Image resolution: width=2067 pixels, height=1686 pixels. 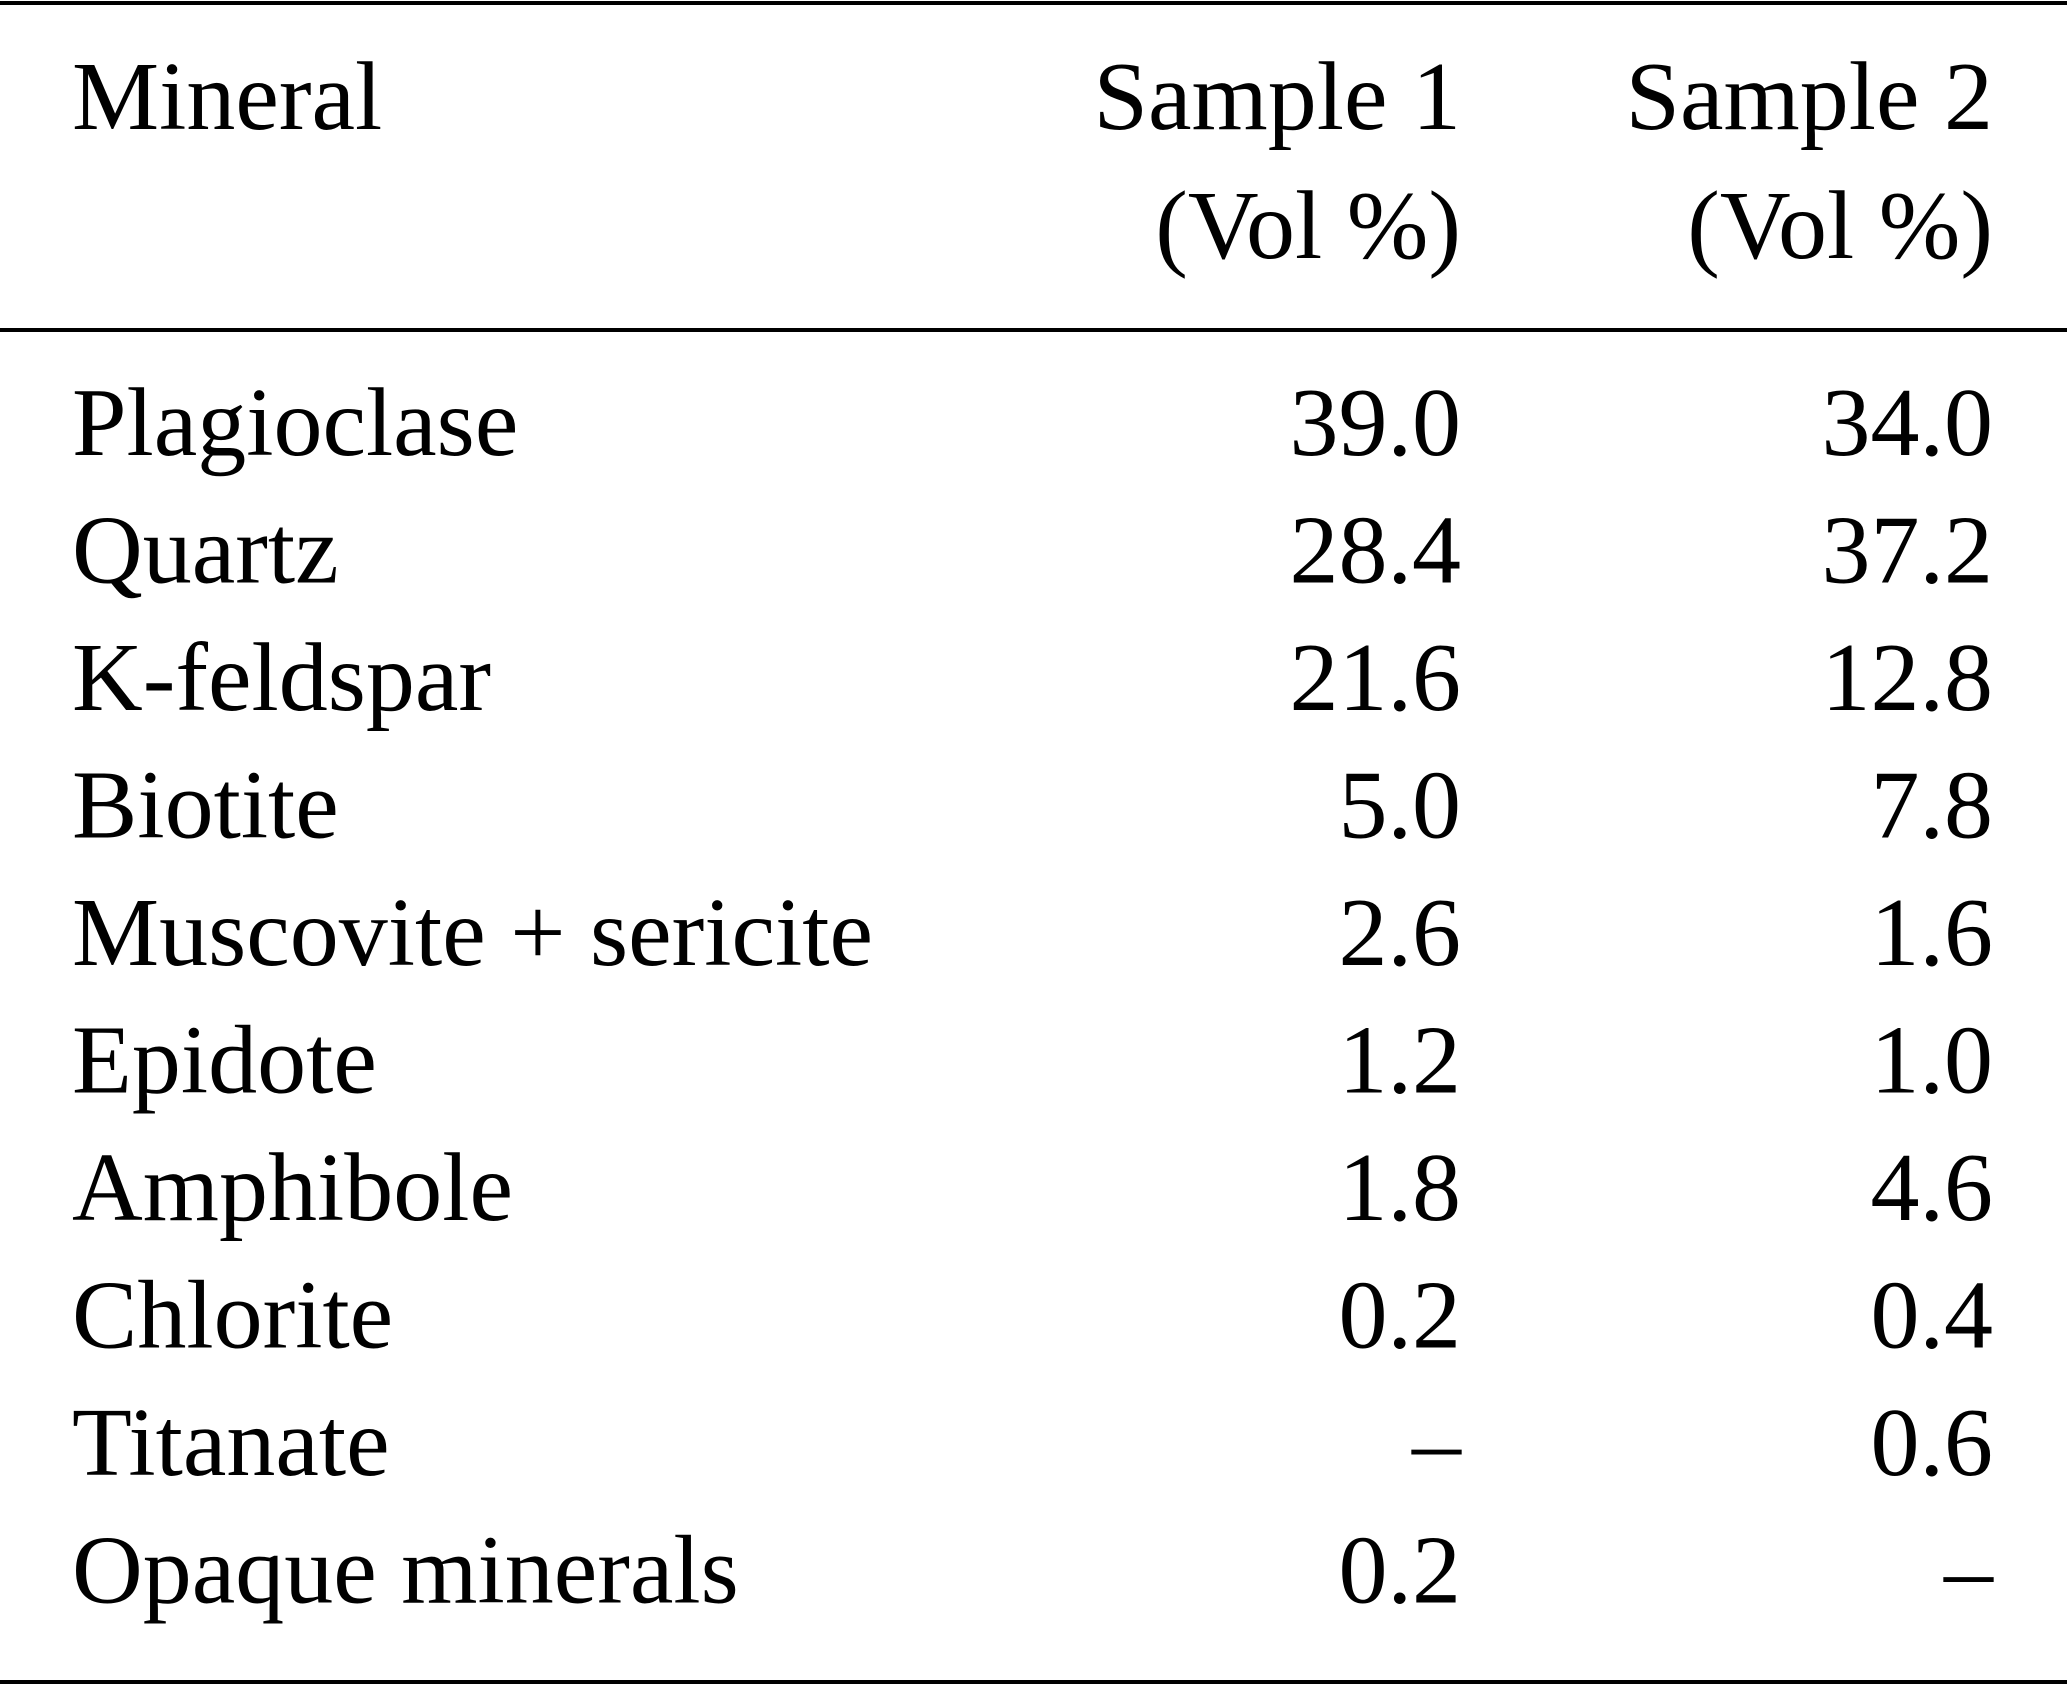 What do you see at coordinates (472, 933) in the screenshot?
I see `mineral-name: Muscovite + sericite` at bounding box center [472, 933].